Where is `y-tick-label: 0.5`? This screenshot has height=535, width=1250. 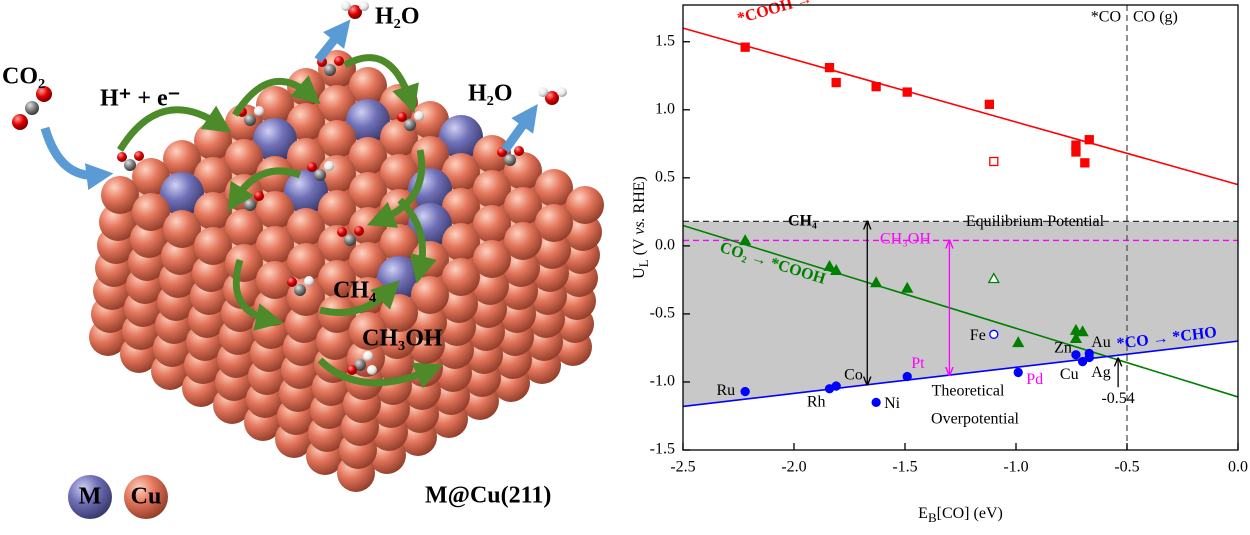 y-tick-label: 0.5 is located at coordinates (665, 177).